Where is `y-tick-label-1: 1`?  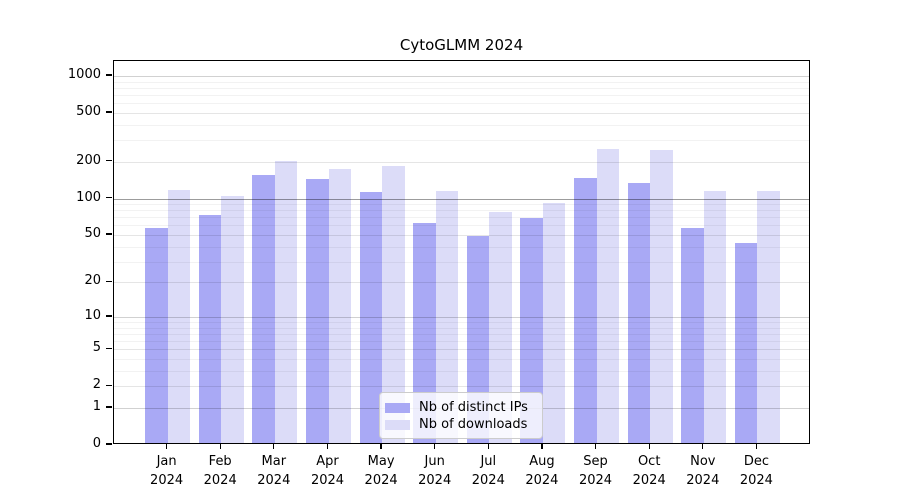 y-tick-label-1: 1 is located at coordinates (96, 406).